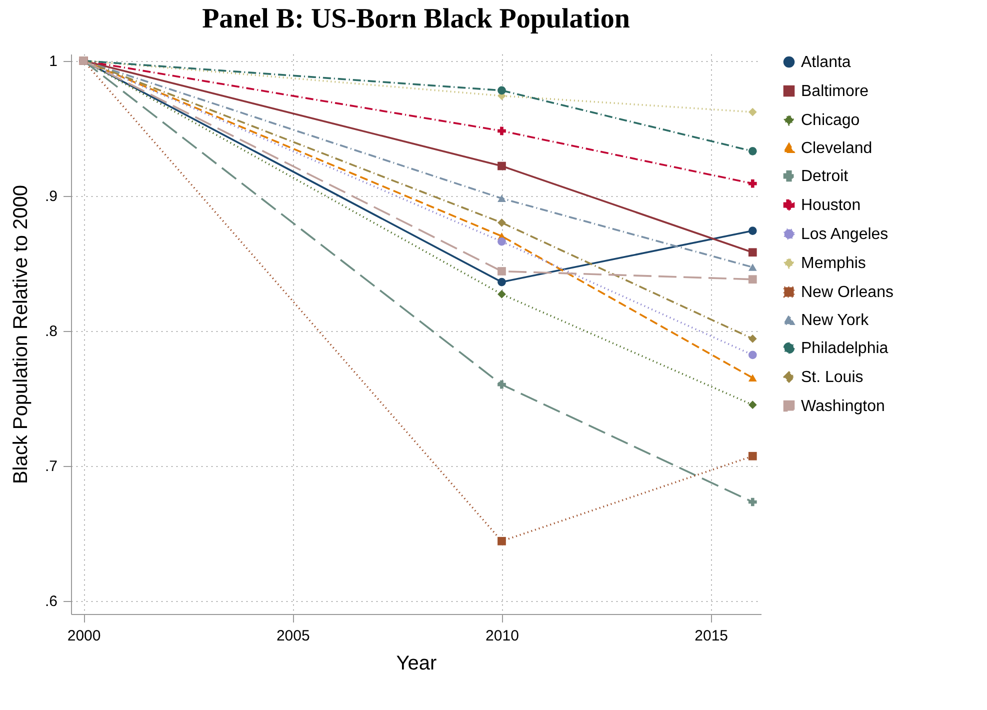 The width and height of the screenshot is (987, 710). What do you see at coordinates (843, 406) in the screenshot?
I see `legend-label: Washington` at bounding box center [843, 406].